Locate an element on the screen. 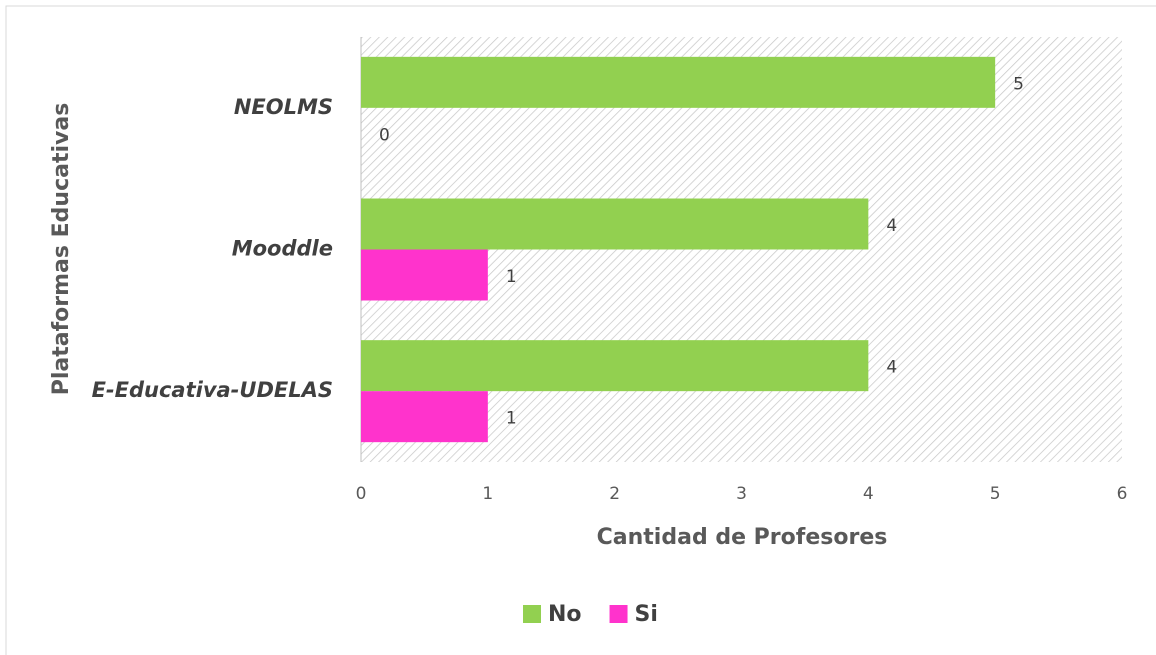 This screenshot has height=655, width=1156. x-tick-label: 3 is located at coordinates (741, 494).